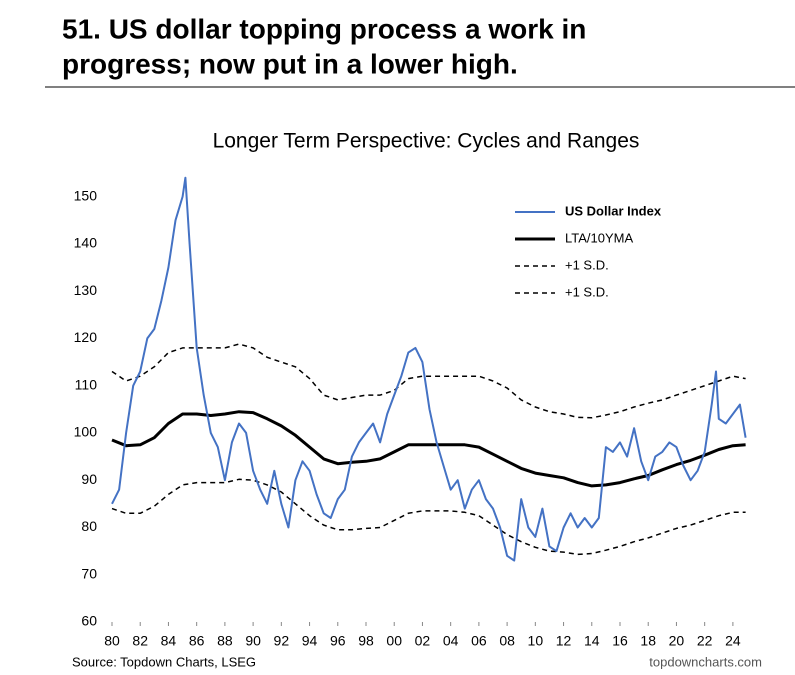 This screenshot has width=795, height=675. What do you see at coordinates (86, 195) in the screenshot?
I see `y-tick-label: 150` at bounding box center [86, 195].